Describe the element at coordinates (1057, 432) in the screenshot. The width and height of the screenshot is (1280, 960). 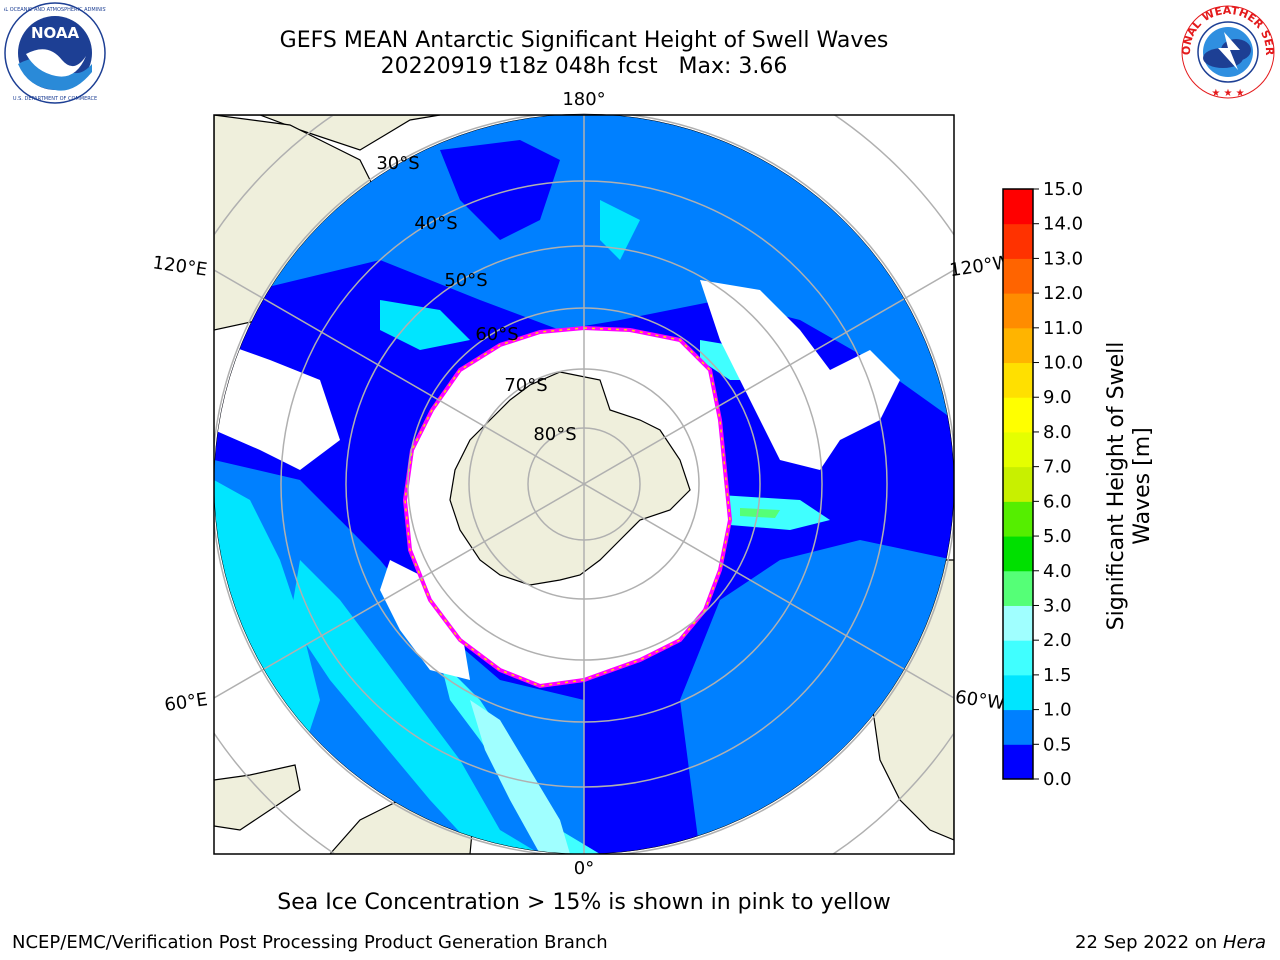
I see `colorbar-tick-label: 8.0` at that location.